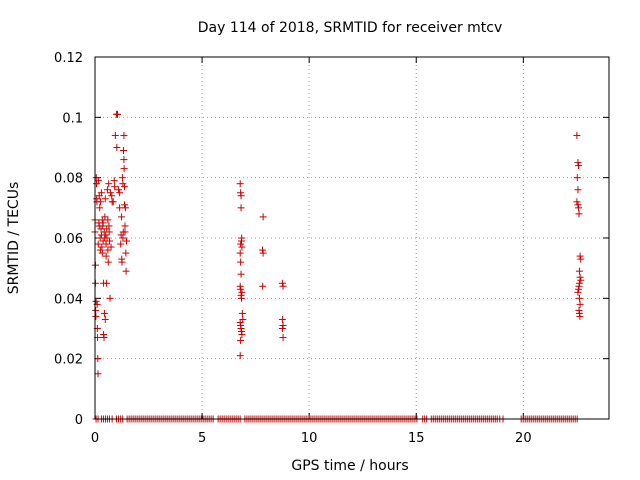 This screenshot has height=480, width=640. What do you see at coordinates (68, 58) in the screenshot?
I see `y-tick-label: 0.12` at bounding box center [68, 58].